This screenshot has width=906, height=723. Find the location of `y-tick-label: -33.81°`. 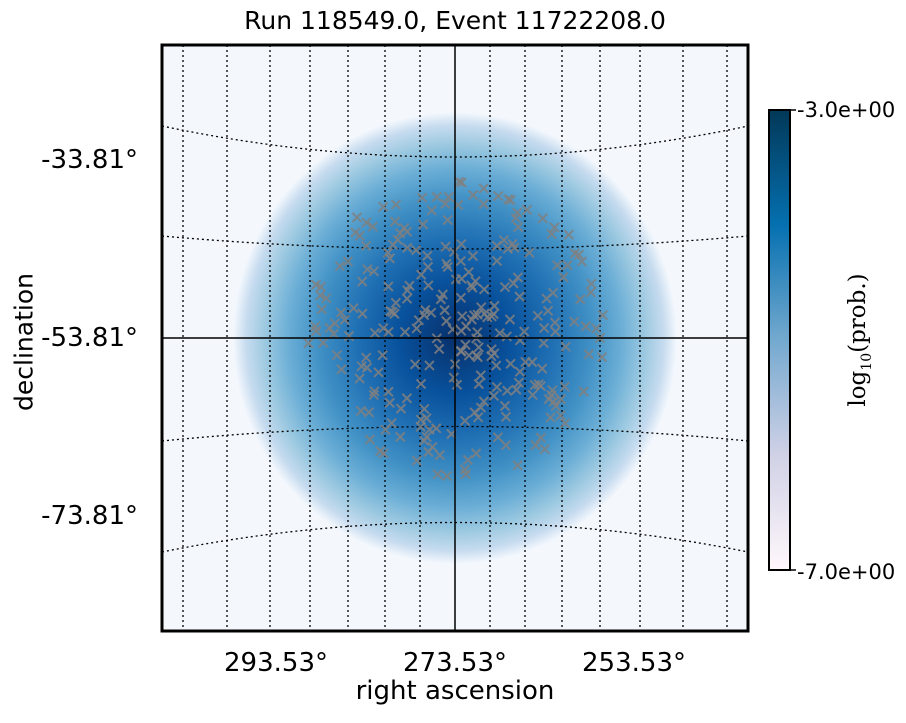

y-tick-label: -33.81° is located at coordinates (89, 160).